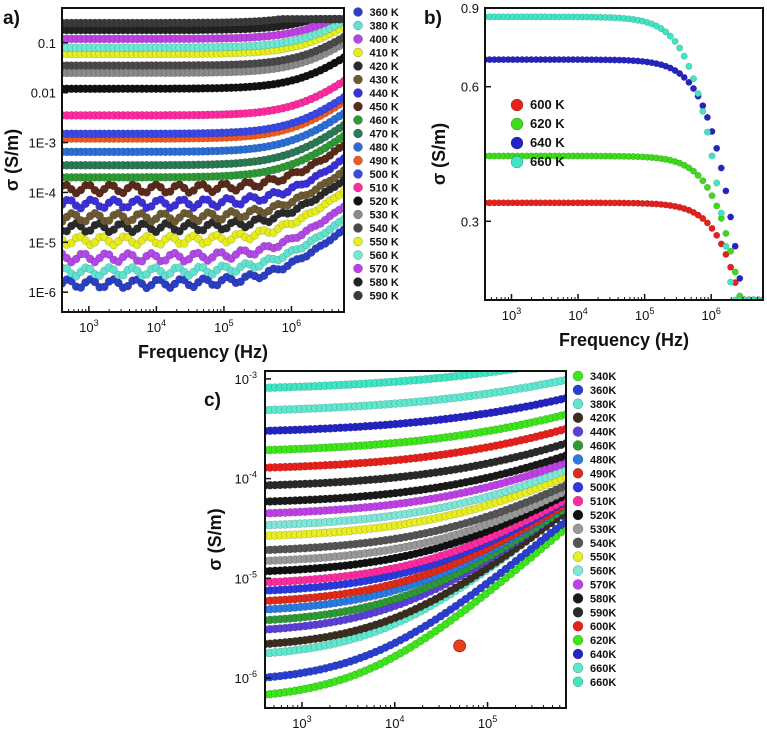 The width and height of the screenshot is (767, 735). What do you see at coordinates (603, 641) in the screenshot?
I see `legend-label: 620K` at bounding box center [603, 641].